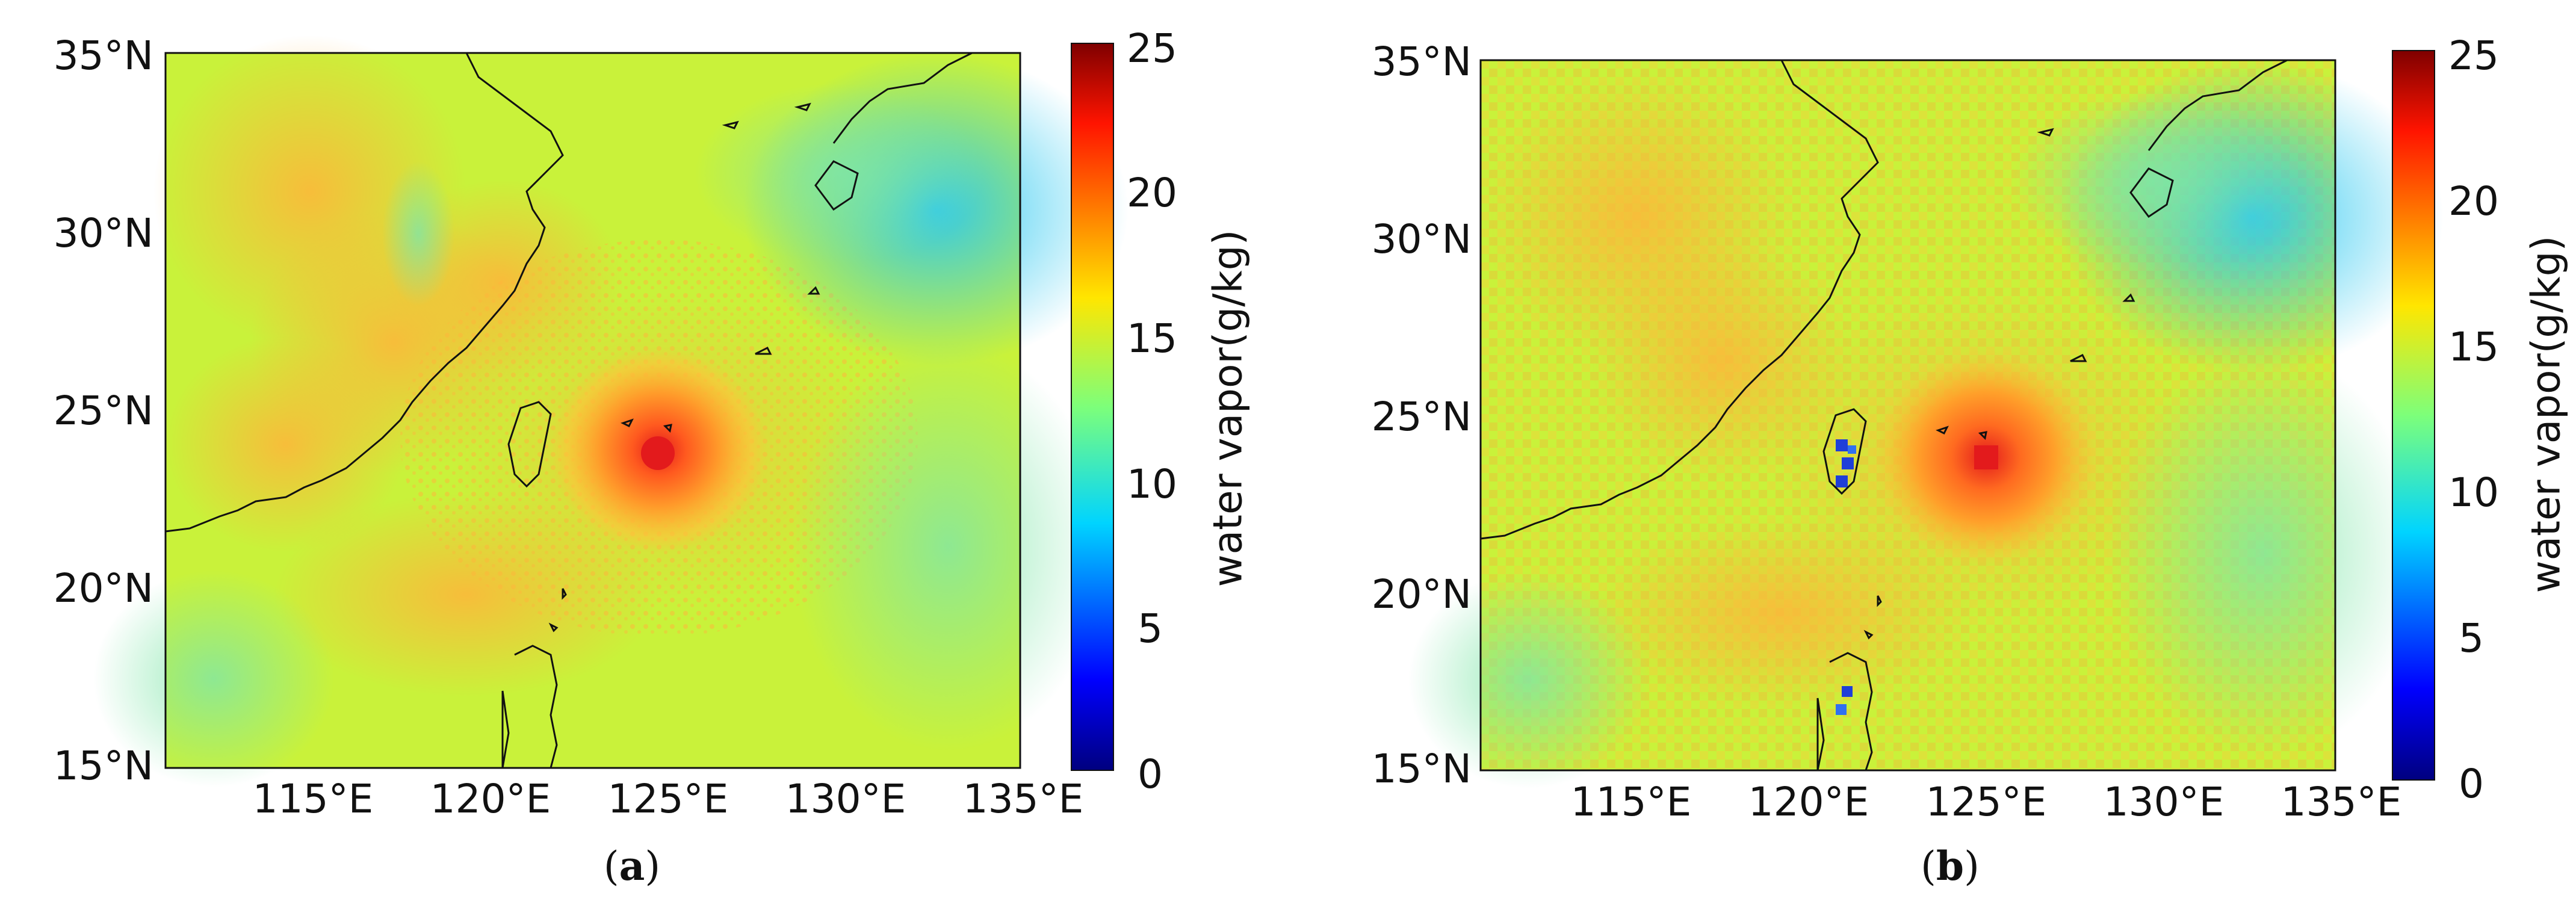 The height and width of the screenshot is (922, 2576). What do you see at coordinates (364, 292) in the screenshot?
I see `coastline-china` at bounding box center [364, 292].